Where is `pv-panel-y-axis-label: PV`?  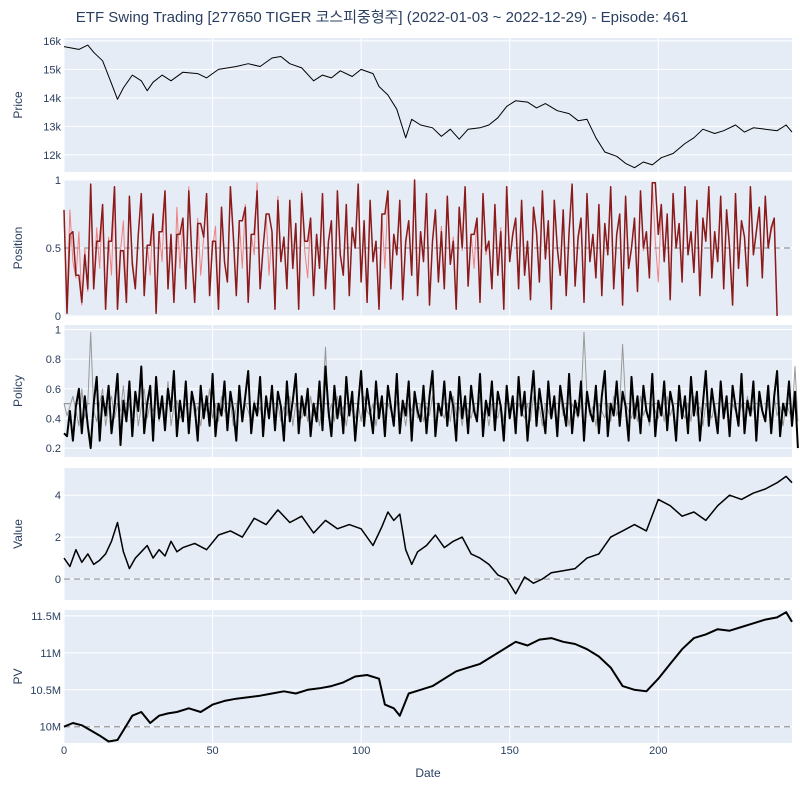
pv-panel-y-axis-label: PV is located at coordinates (18, 676).